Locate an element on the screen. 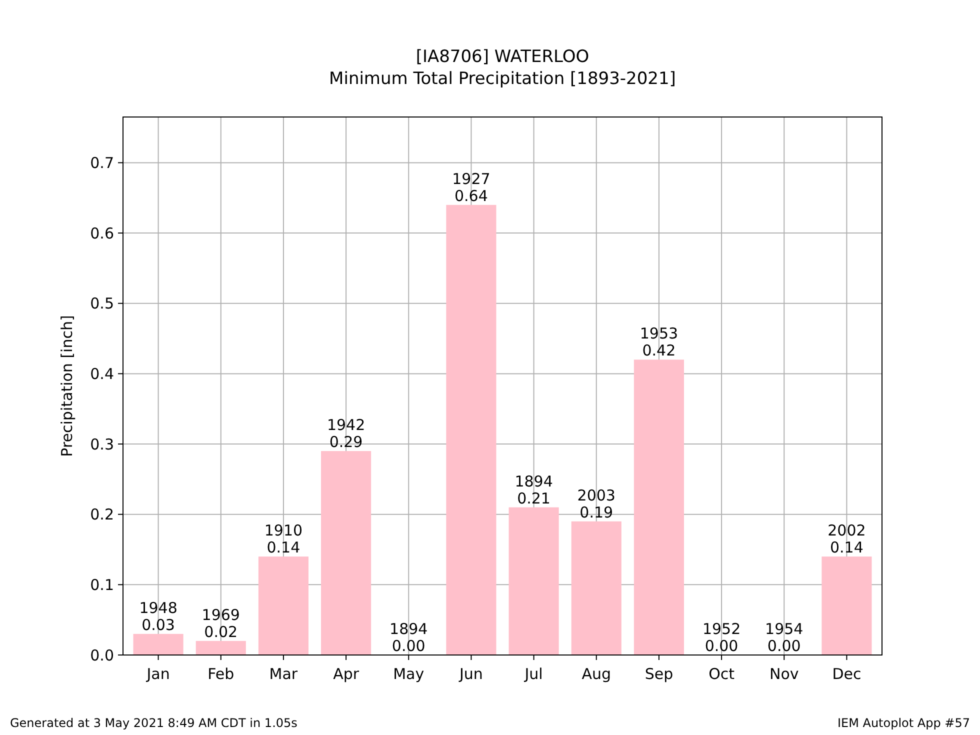  x-tick-label: Aug is located at coordinates (597, 674).